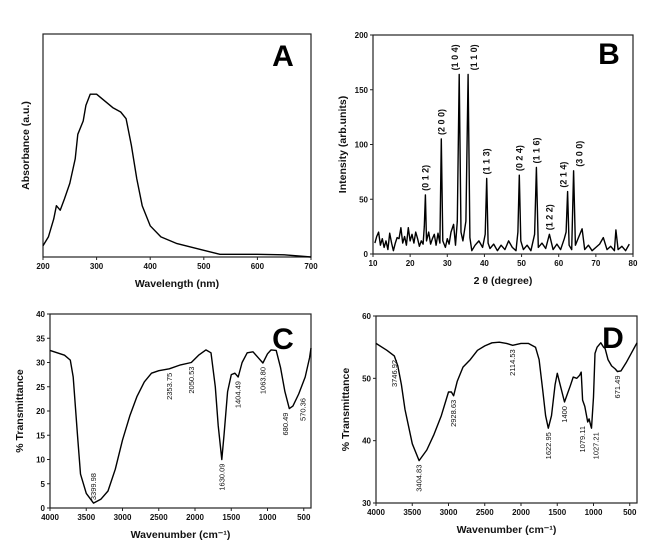 This screenshot has height=547, width=656. What do you see at coordinates (512, 362) in the screenshot?
I see `peak-annotation: 2114.53` at bounding box center [512, 362].